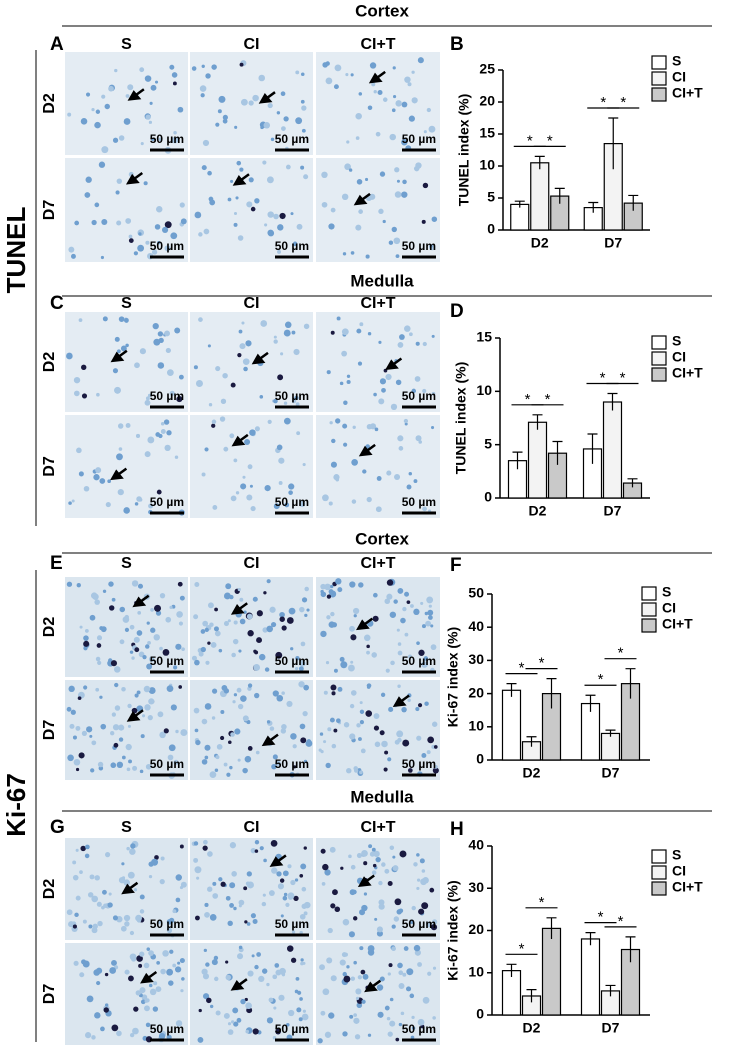 This screenshot has height=1050, width=739. What do you see at coordinates (480, 759) in the screenshot?
I see `y-tick-label: 0` at bounding box center [480, 759].